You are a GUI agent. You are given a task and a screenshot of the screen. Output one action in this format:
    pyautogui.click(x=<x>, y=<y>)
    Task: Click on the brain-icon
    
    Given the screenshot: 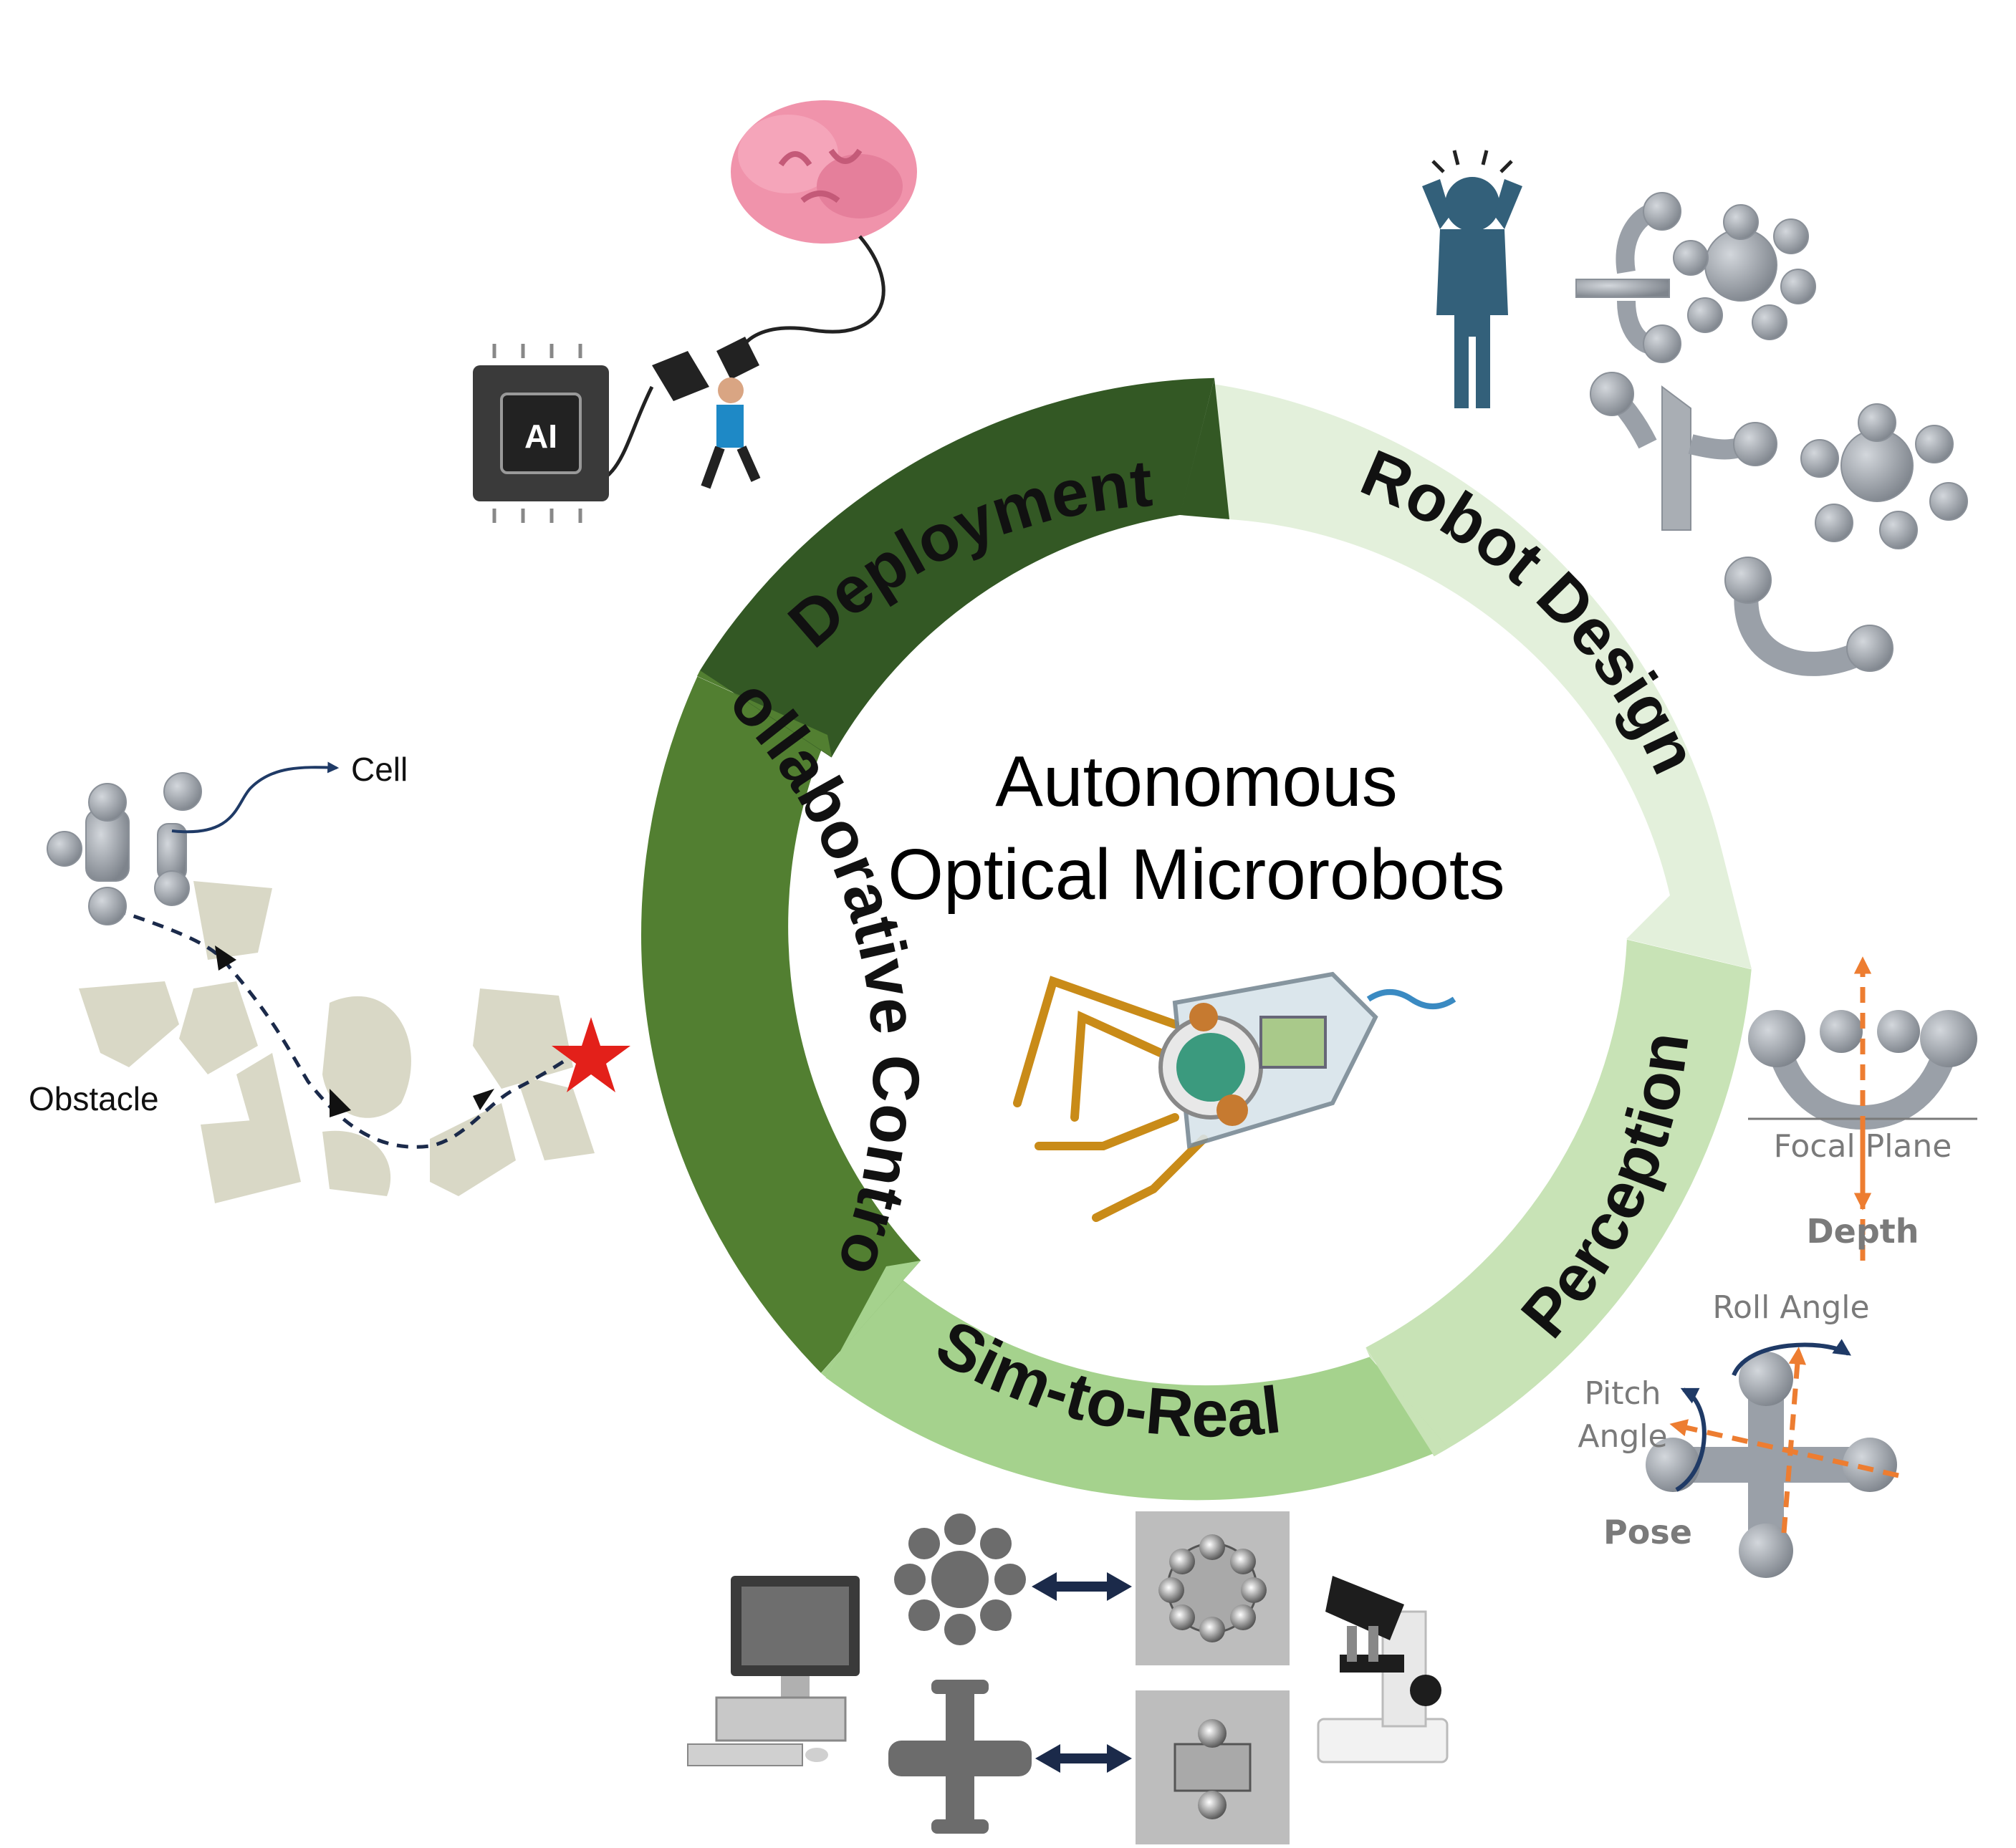 What is the action you would take?
    pyautogui.click(x=824, y=172)
    